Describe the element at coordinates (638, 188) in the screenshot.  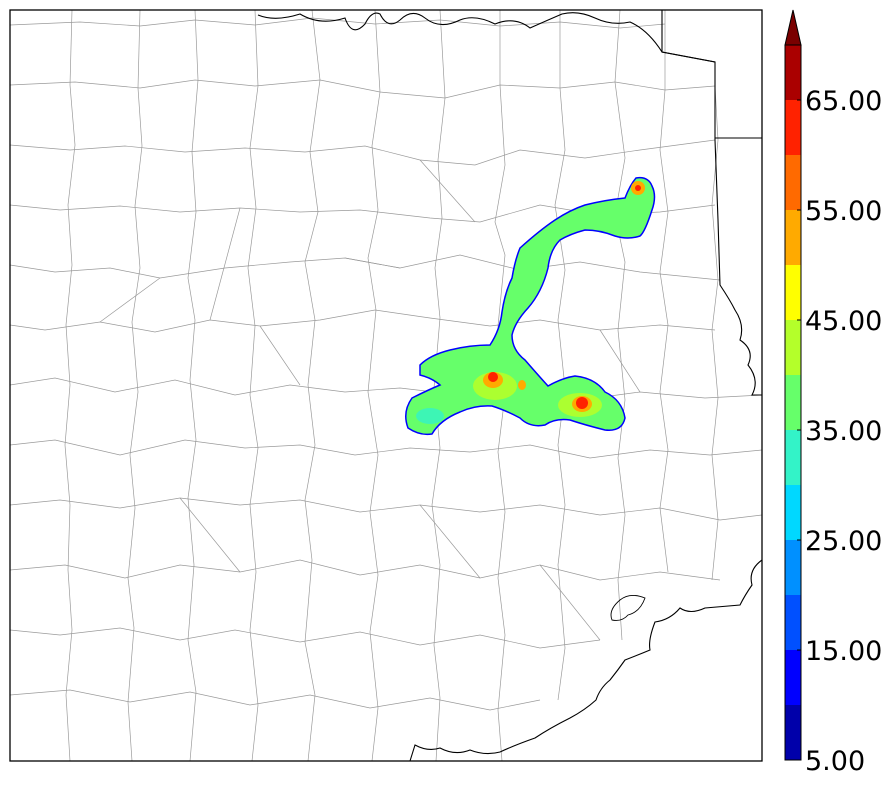
I see `field-ne-core` at that location.